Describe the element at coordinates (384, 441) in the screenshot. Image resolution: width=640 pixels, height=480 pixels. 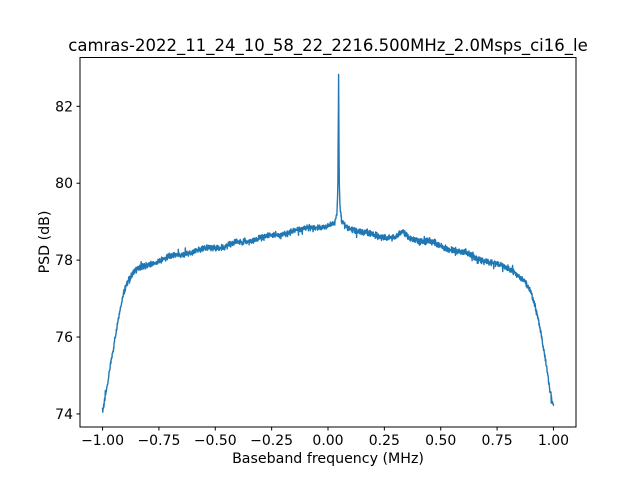
I see `x-tick-label: 0.25` at that location.